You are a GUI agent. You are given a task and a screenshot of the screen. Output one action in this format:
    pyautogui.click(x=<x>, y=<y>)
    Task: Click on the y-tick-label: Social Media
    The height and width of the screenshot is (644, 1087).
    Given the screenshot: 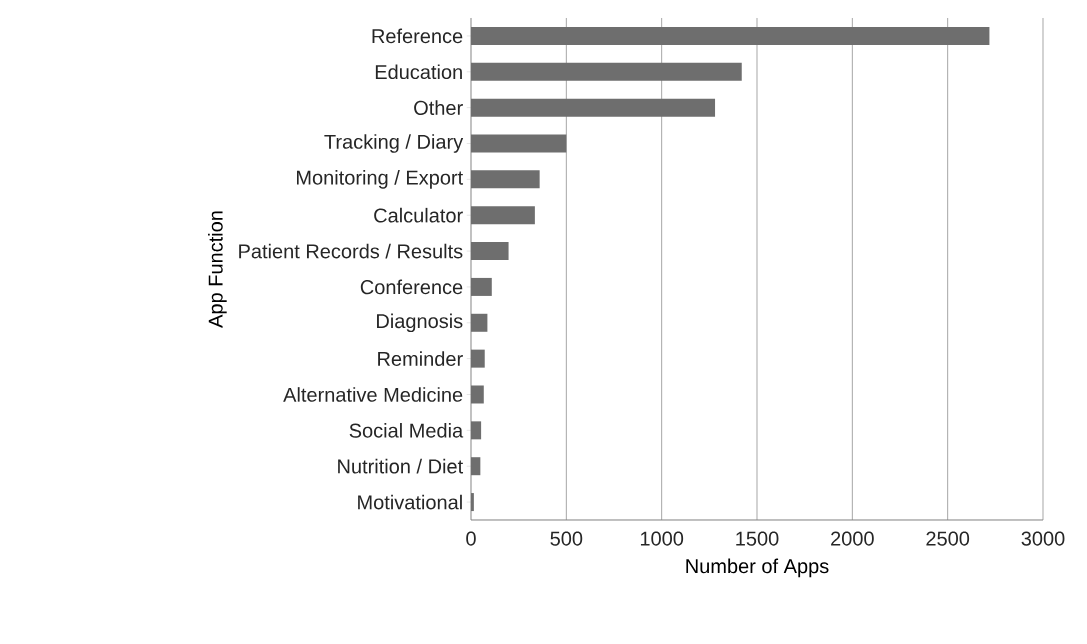 What is the action you would take?
    pyautogui.click(x=406, y=430)
    